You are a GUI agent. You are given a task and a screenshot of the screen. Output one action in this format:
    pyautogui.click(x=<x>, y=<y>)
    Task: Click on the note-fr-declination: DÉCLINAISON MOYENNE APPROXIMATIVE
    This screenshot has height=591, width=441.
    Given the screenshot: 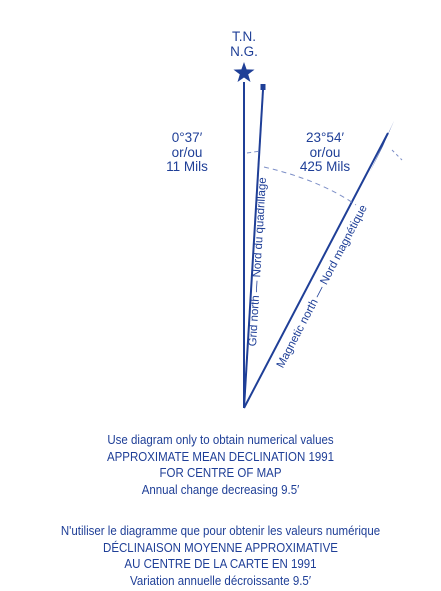 What is the action you would take?
    pyautogui.click(x=220, y=547)
    